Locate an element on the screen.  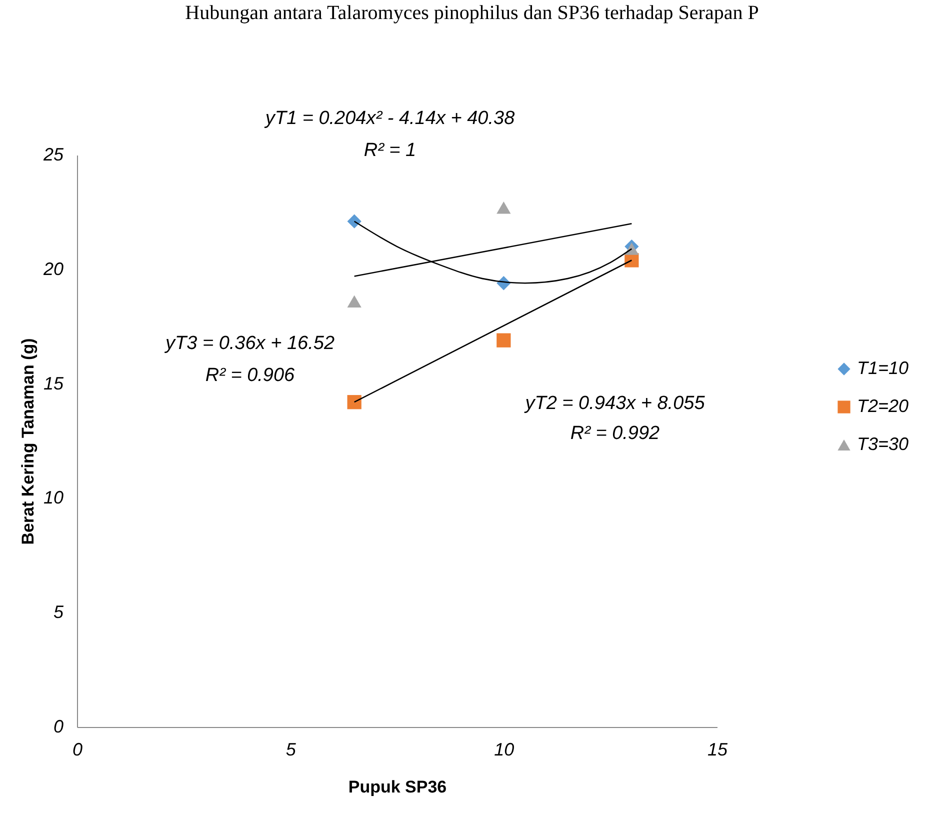
y-tick-label: 15 is located at coordinates (53, 383).